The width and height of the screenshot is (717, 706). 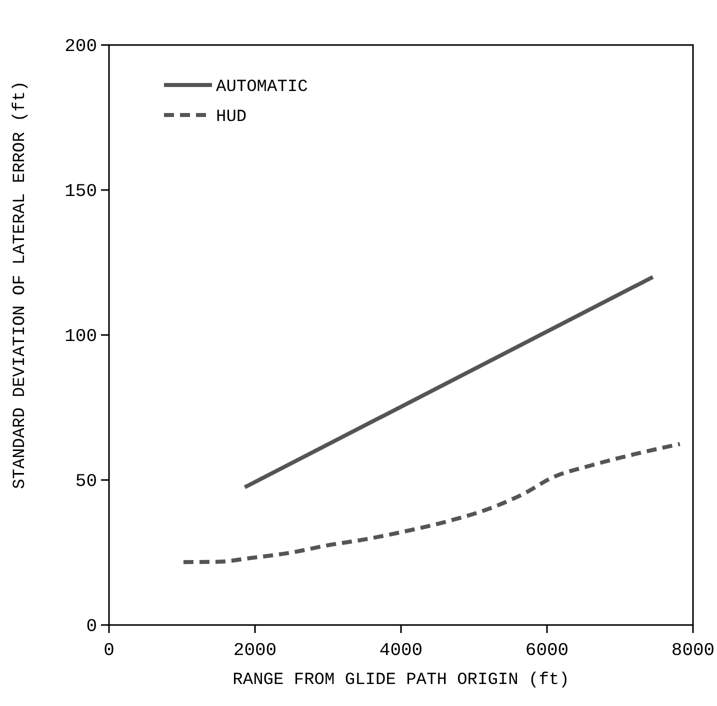 What do you see at coordinates (80, 47) in the screenshot?
I see `y-tick-label: 200` at bounding box center [80, 47].